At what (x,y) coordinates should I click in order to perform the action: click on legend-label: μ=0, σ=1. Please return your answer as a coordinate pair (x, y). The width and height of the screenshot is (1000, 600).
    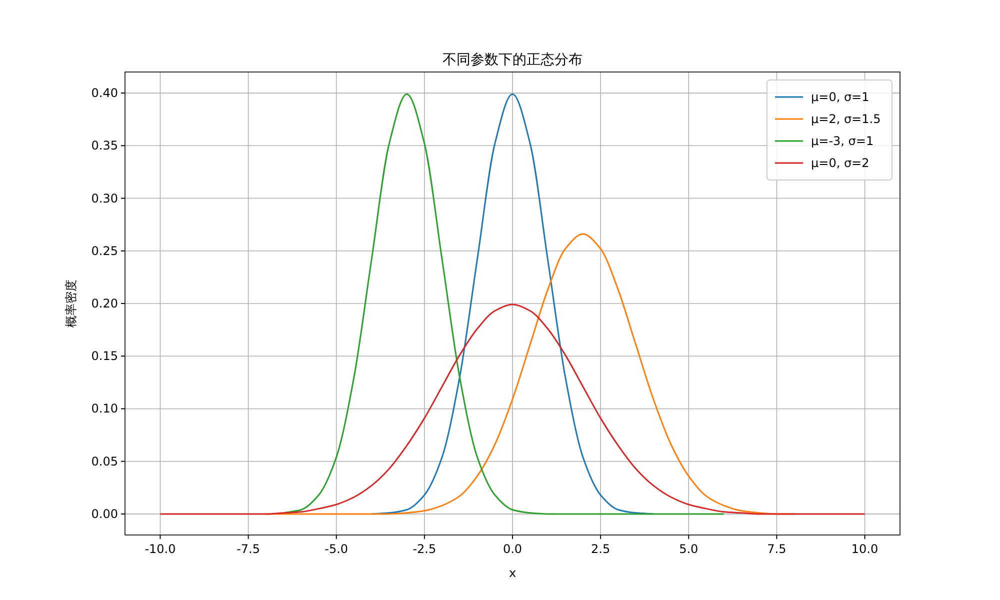
    Looking at the image, I should click on (840, 97).